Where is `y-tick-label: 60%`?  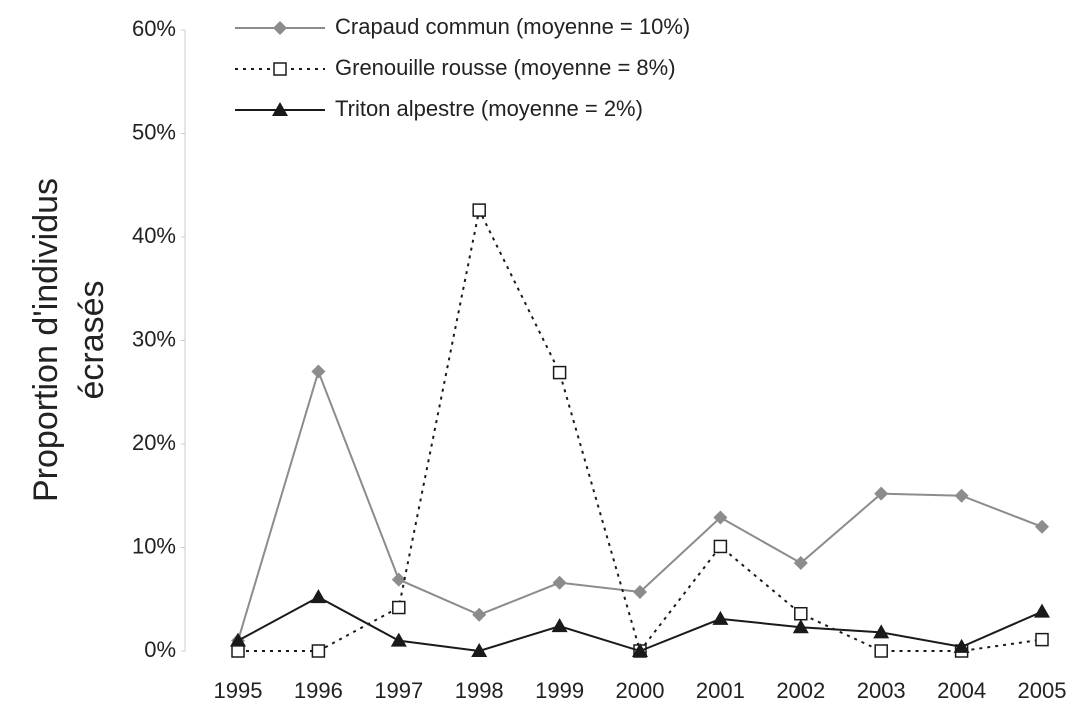 y-tick-label: 60% is located at coordinates (154, 28).